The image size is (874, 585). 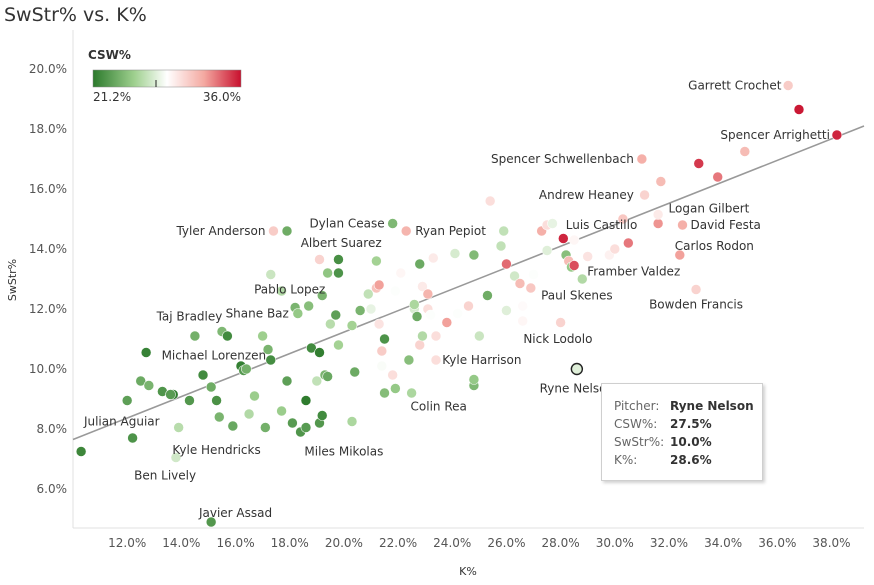 What do you see at coordinates (577, 369) in the screenshot?
I see `highlighted-point` at bounding box center [577, 369].